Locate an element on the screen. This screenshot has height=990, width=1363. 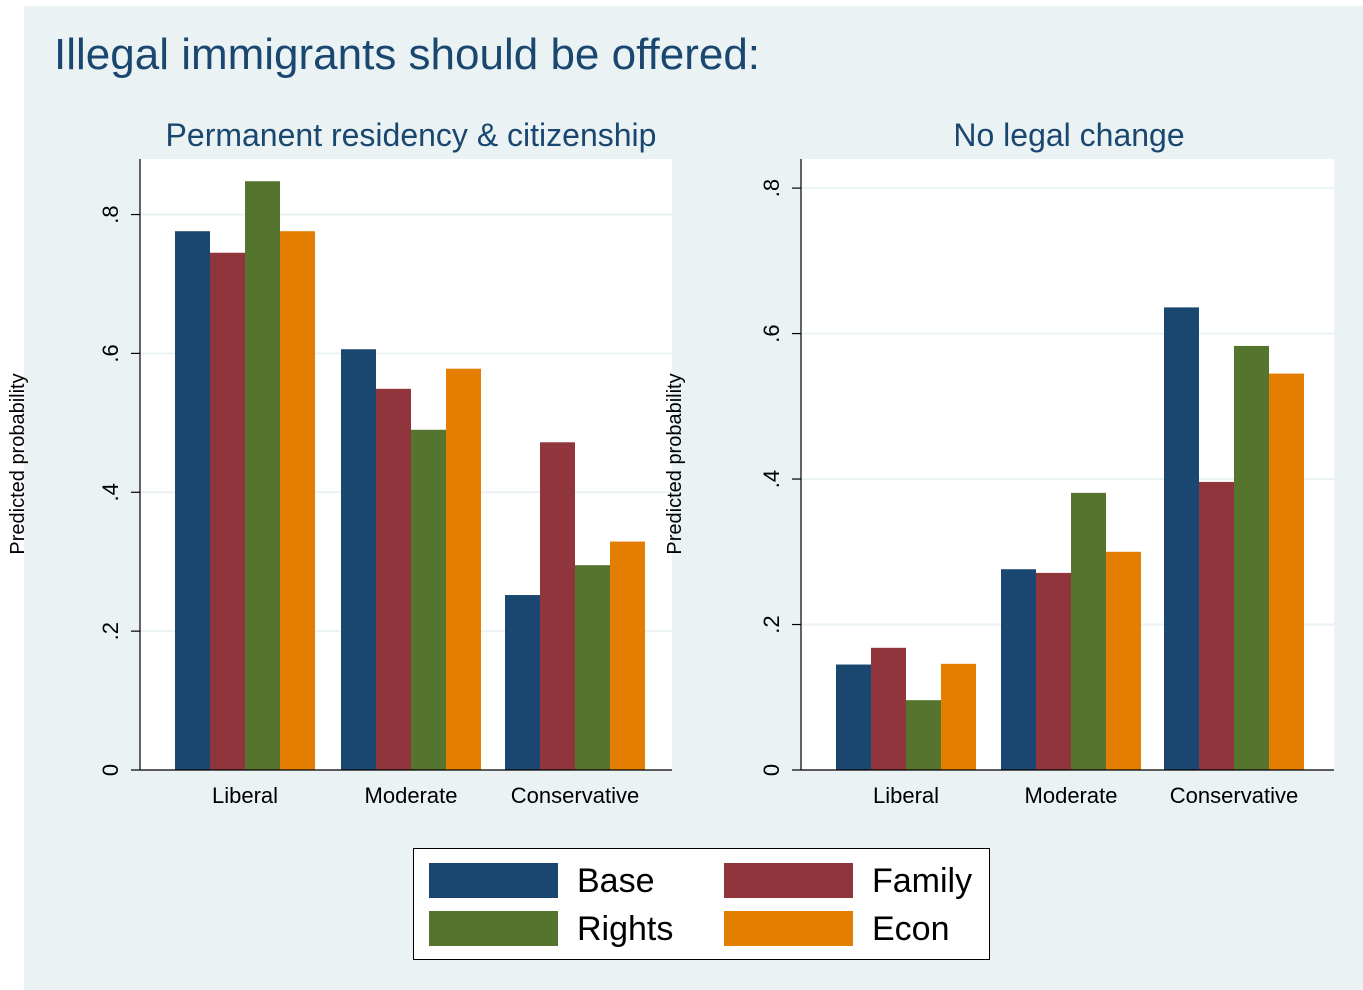
main-title: Illegal immigrants should be offered: is located at coordinates (407, 54).